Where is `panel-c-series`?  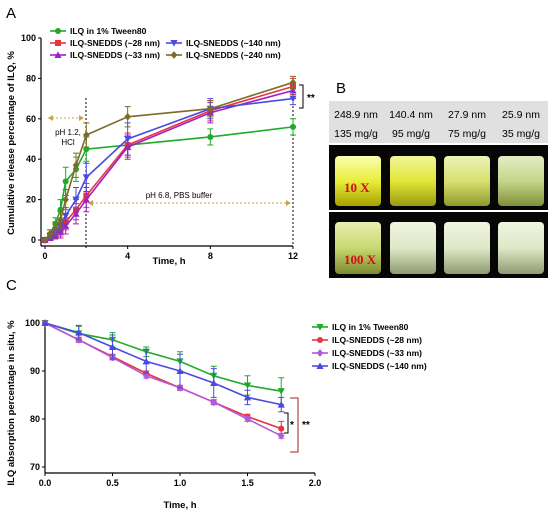 panel-c-series is located at coordinates (163, 379).